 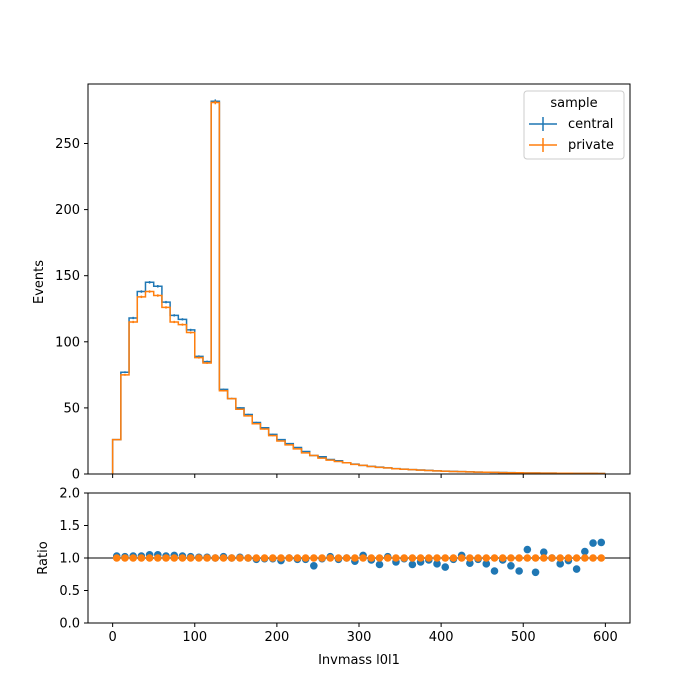 I want to click on x-axis-label: Invmass l0l1, so click(x=359, y=660).